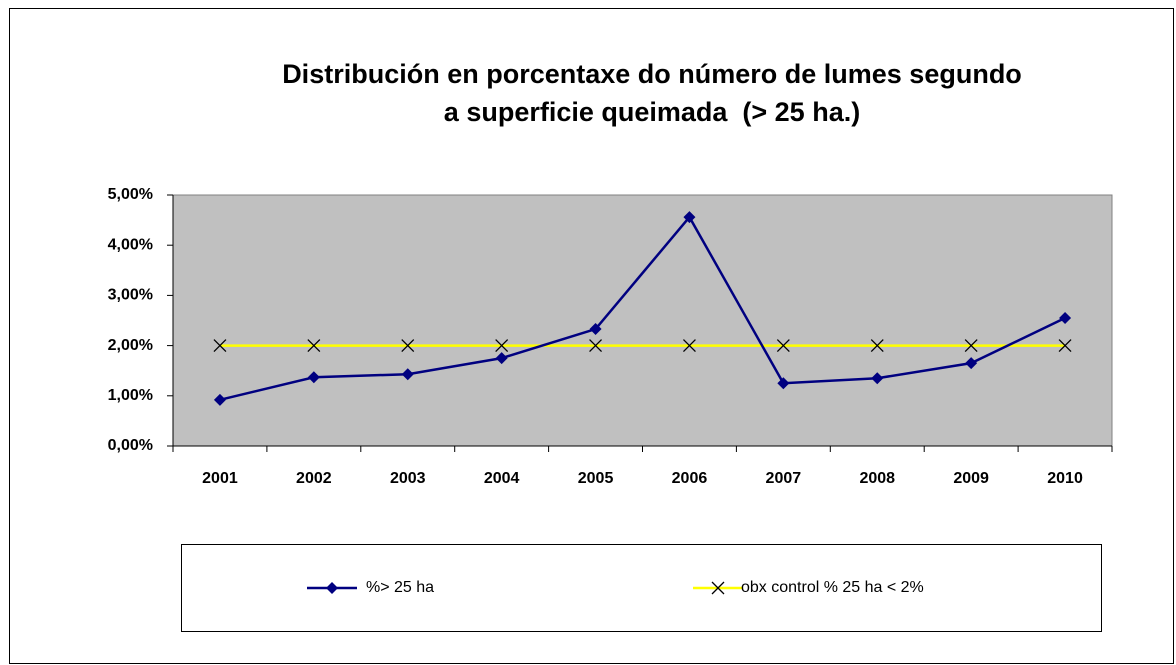 This screenshot has width=1176, height=665. What do you see at coordinates (971, 478) in the screenshot?
I see `x-tick-label: 2009` at bounding box center [971, 478].